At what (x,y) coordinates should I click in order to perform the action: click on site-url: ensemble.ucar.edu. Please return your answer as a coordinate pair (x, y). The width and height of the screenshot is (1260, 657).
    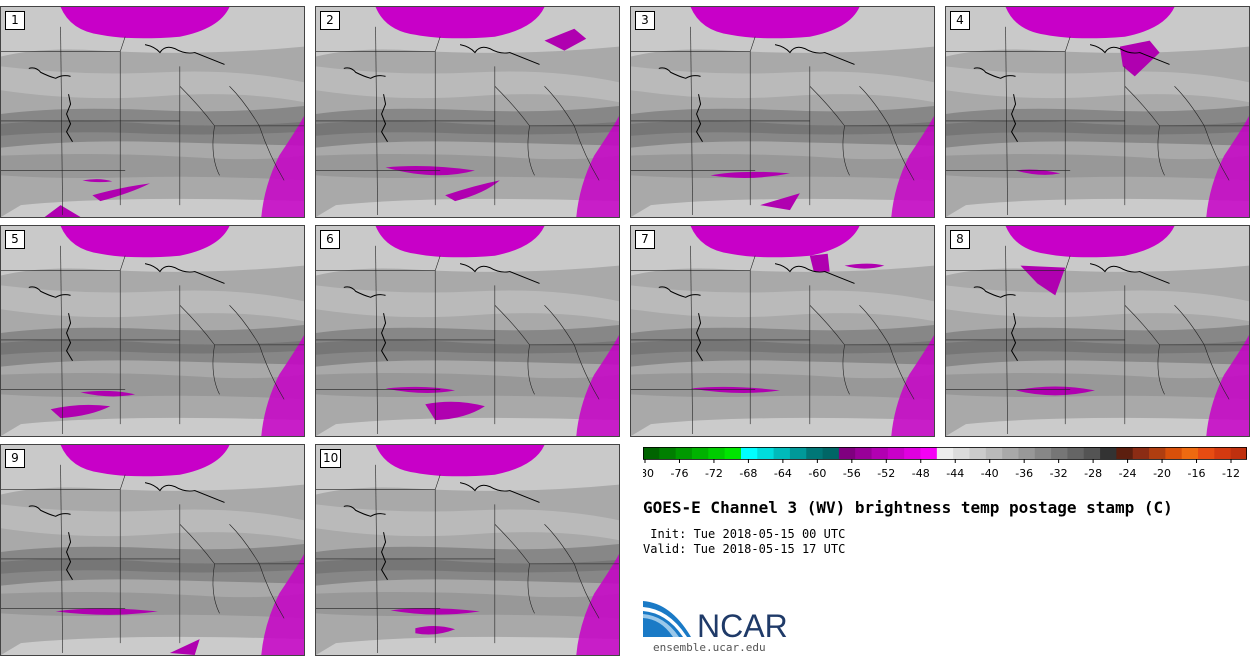
    Looking at the image, I should click on (709, 647).